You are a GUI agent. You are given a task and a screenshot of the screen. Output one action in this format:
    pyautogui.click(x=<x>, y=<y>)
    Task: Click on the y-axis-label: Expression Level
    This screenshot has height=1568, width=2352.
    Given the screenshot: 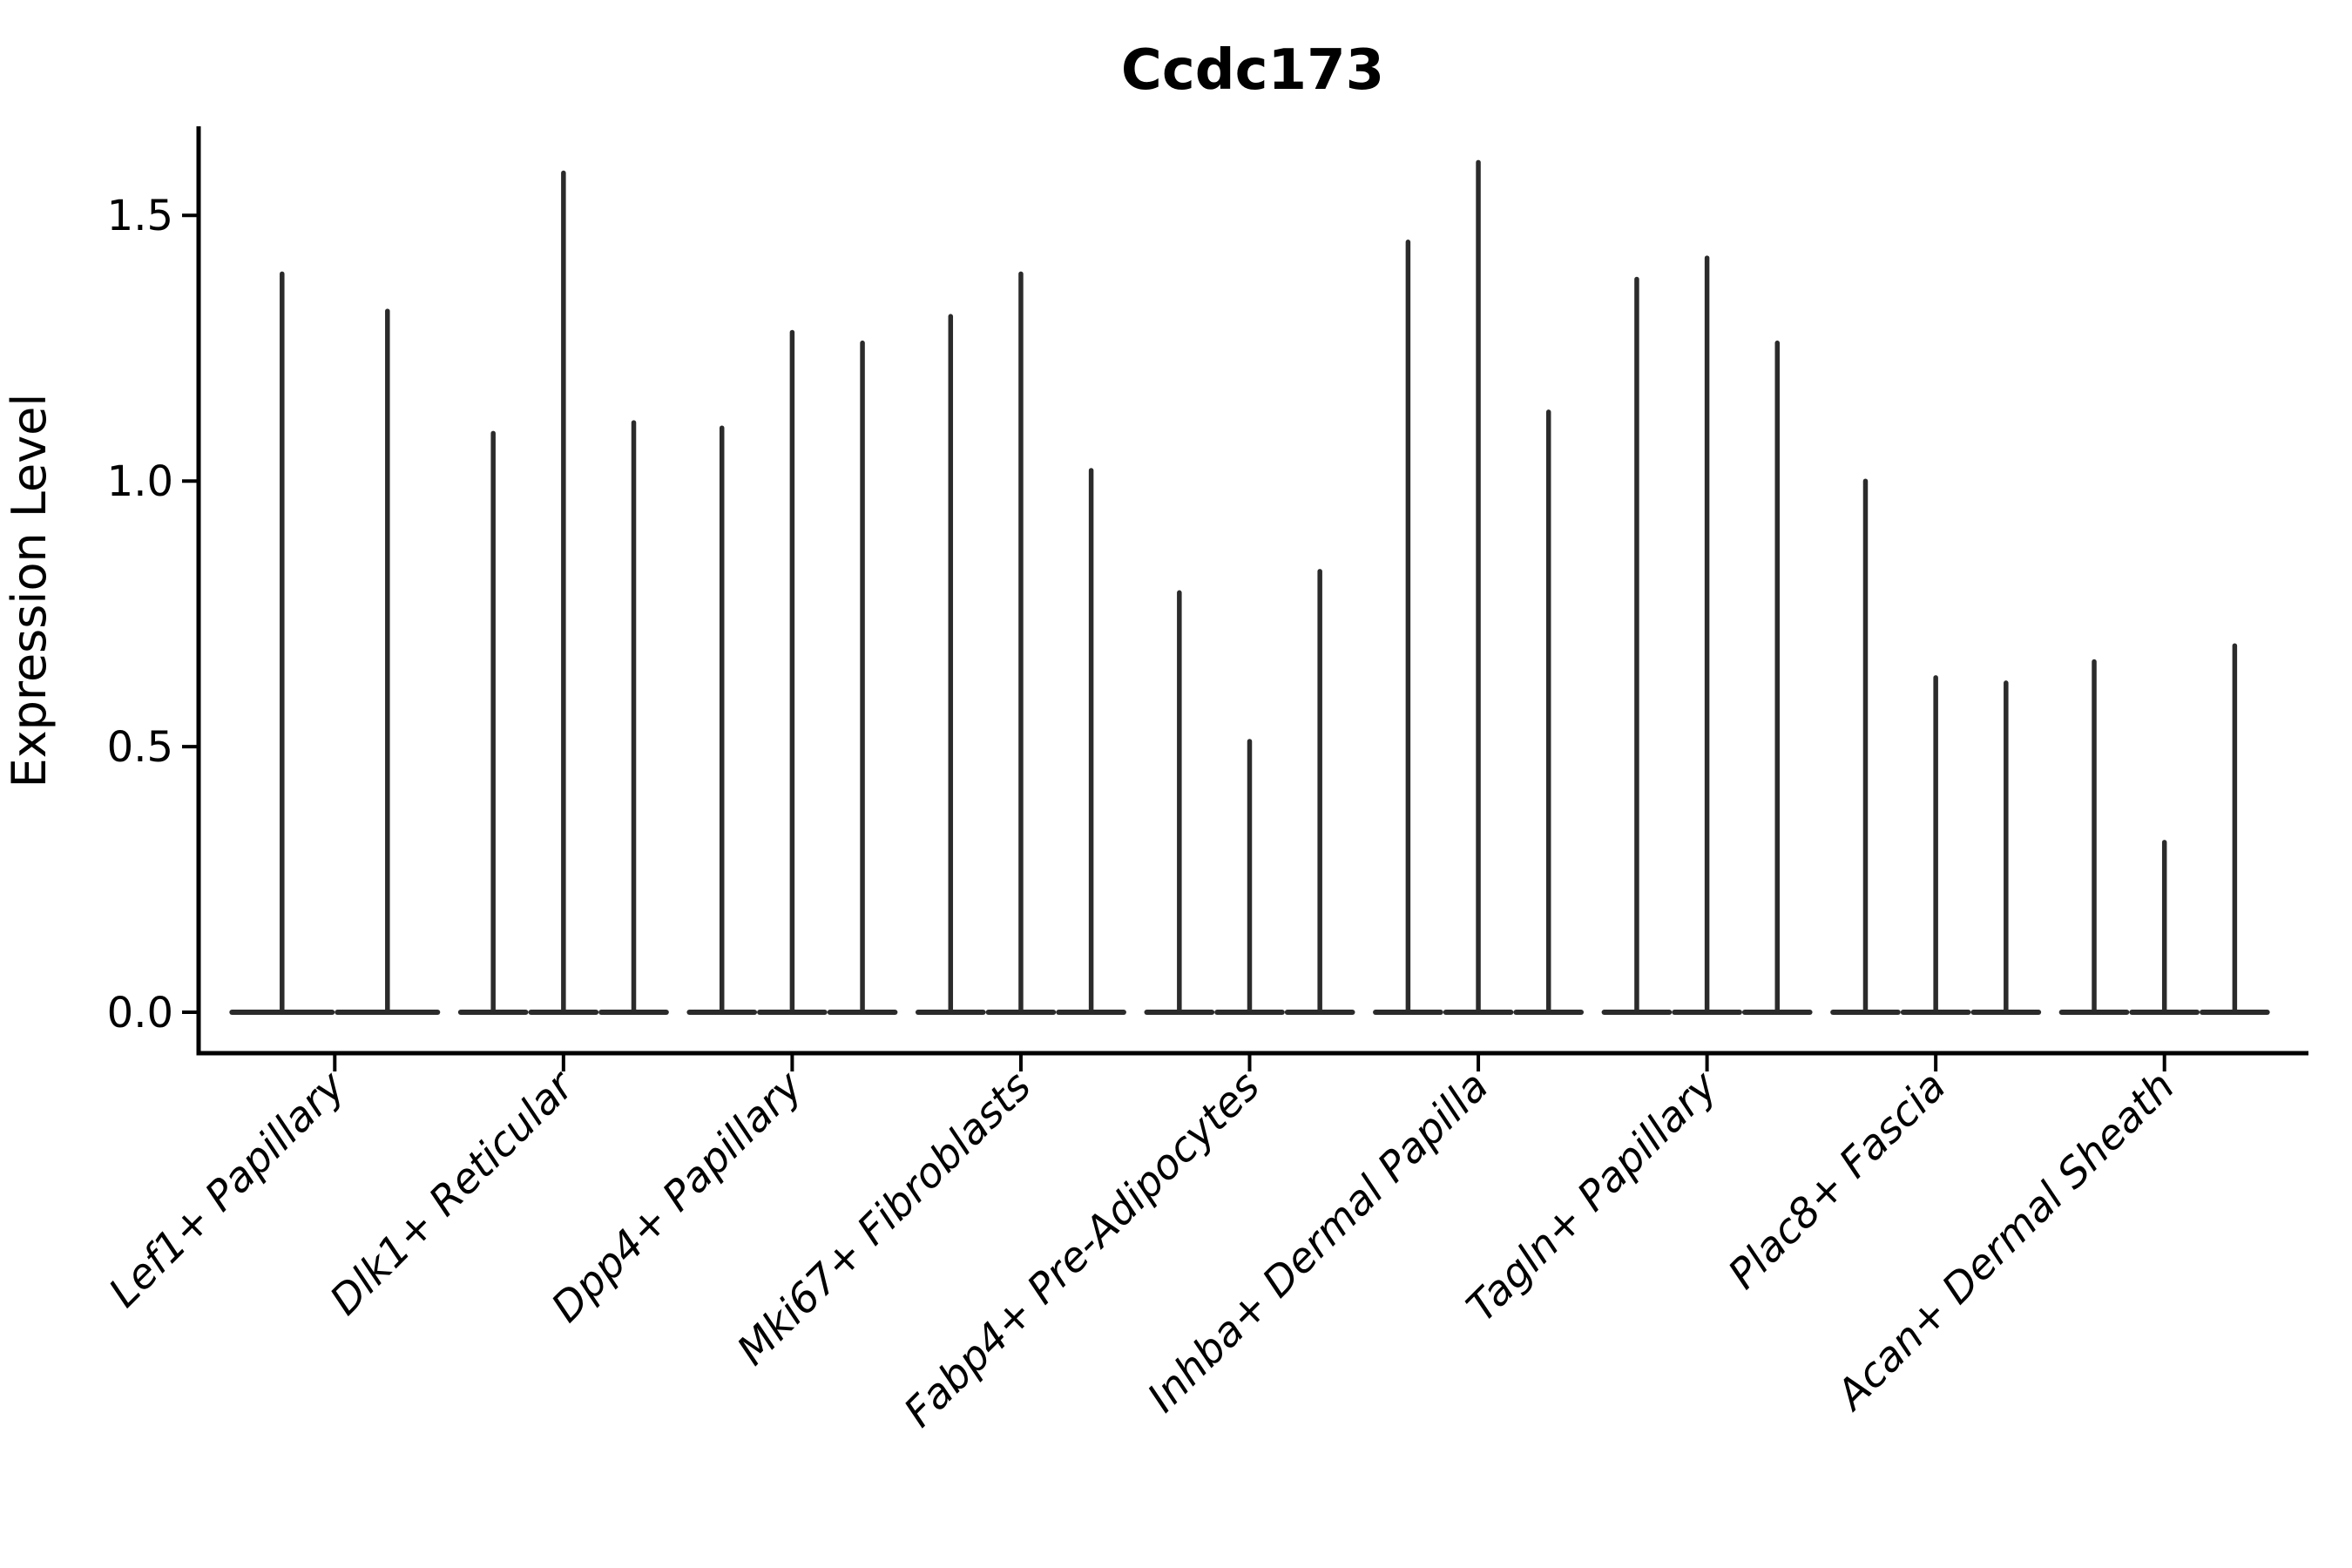 What is the action you would take?
    pyautogui.click(x=29, y=591)
    